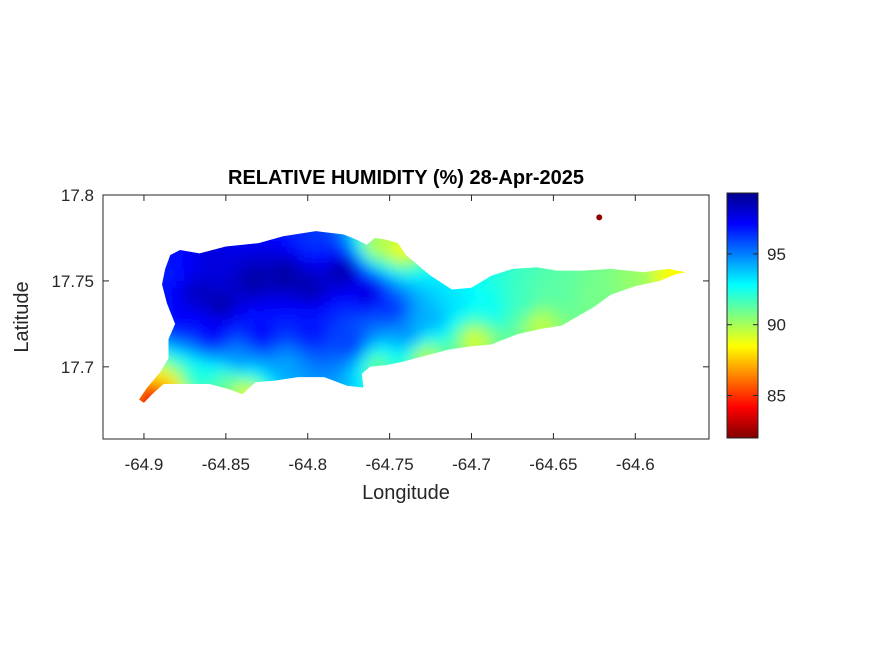 This screenshot has width=875, height=656. What do you see at coordinates (307, 464) in the screenshot?
I see `x-tick-label: -64.8` at bounding box center [307, 464].